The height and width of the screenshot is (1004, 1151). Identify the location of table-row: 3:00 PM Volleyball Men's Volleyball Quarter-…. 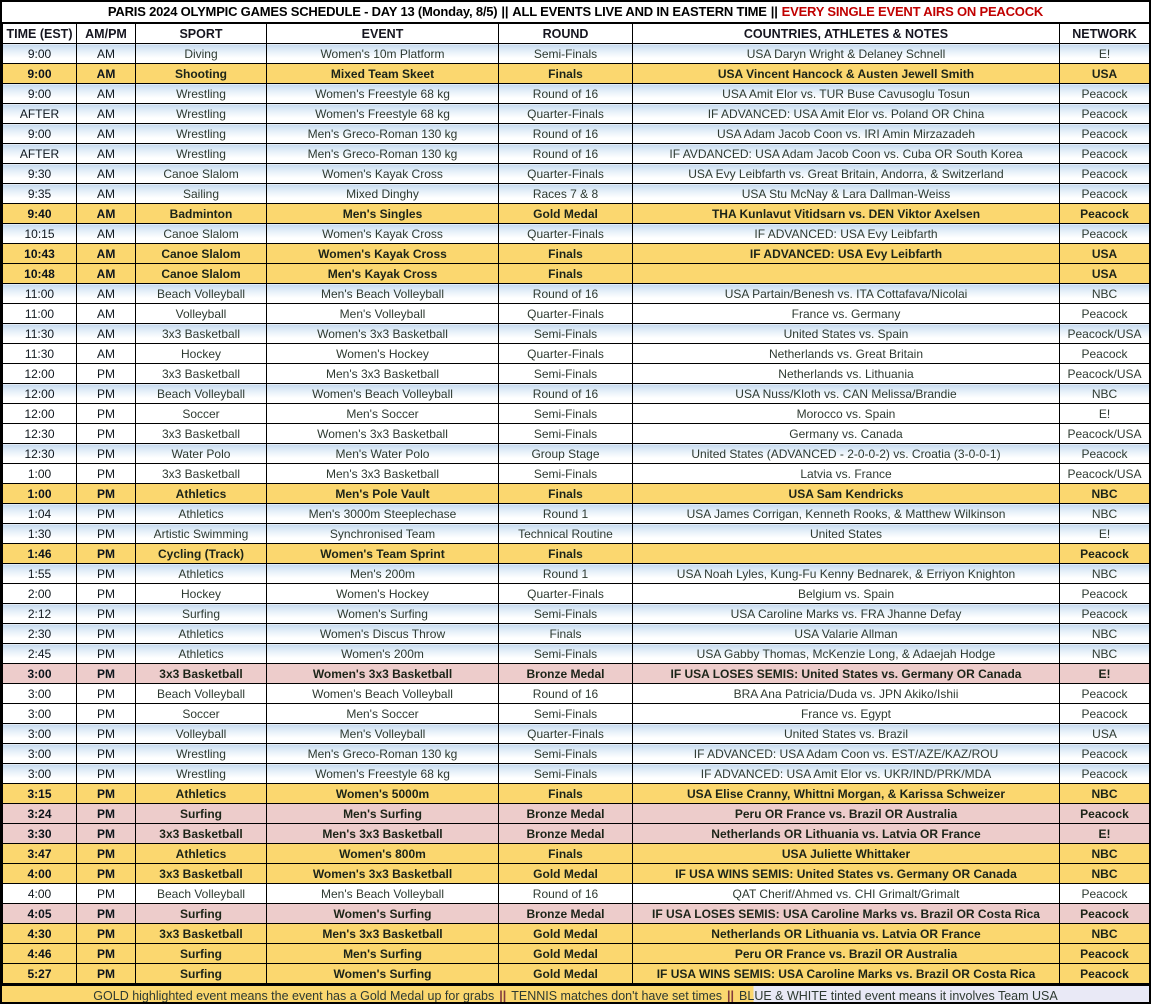
(575, 733).